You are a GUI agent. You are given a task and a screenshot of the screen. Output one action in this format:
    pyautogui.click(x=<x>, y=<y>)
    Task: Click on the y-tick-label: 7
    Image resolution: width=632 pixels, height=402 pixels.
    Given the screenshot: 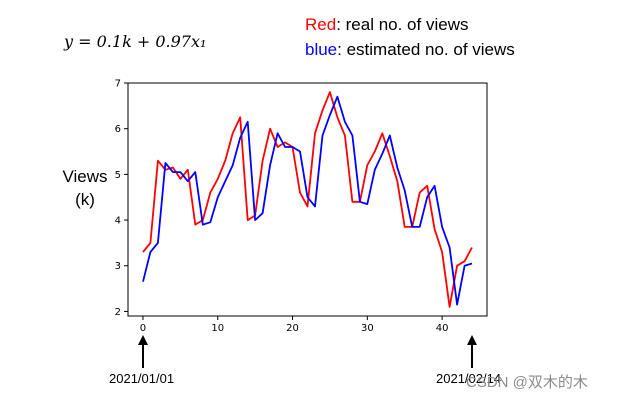 What is the action you would take?
    pyautogui.click(x=118, y=84)
    